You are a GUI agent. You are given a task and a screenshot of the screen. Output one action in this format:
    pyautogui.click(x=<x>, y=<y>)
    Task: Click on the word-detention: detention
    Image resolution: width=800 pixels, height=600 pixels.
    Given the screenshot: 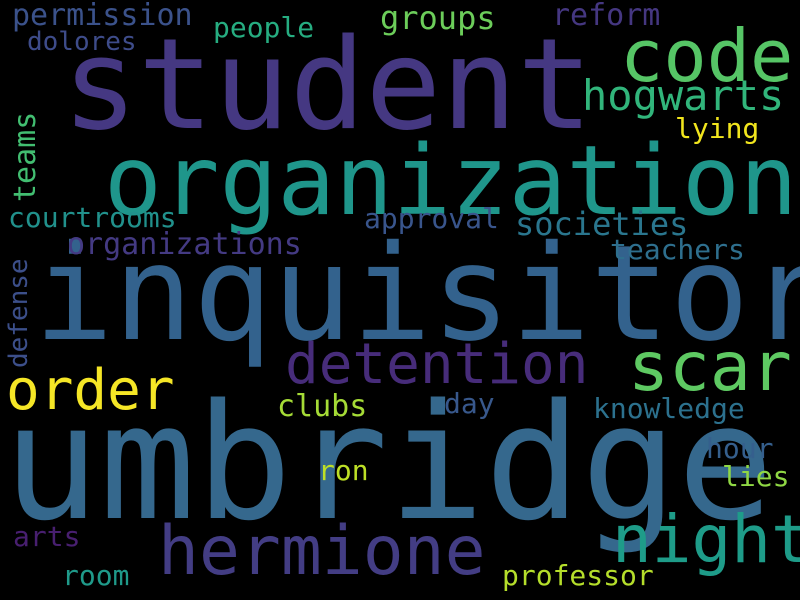 What is the action you would take?
    pyautogui.click(x=437, y=364)
    